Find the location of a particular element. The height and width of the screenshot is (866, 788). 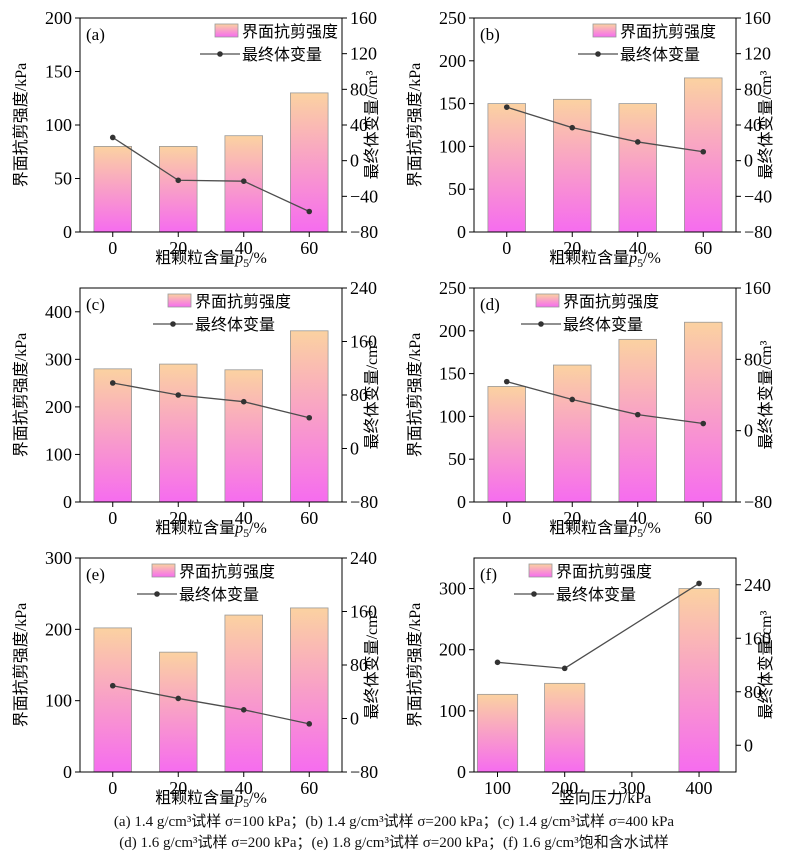

x-tick-label: 300 is located at coordinates (631, 788).